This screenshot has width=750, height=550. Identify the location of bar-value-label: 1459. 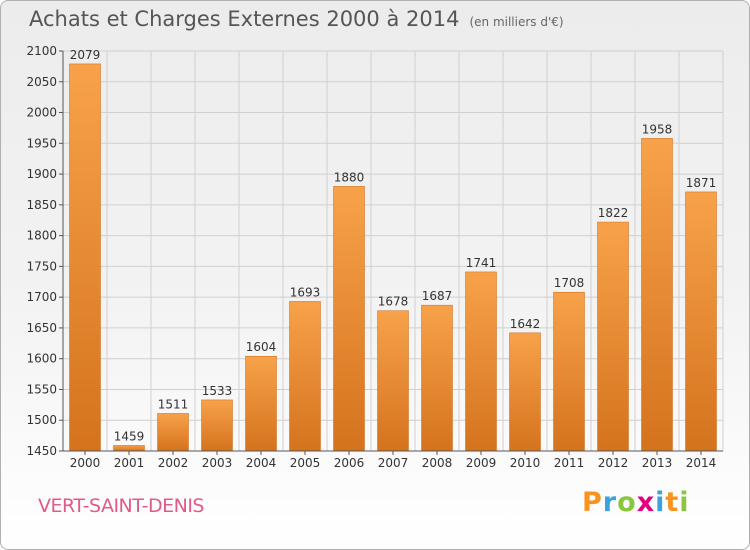
(129, 436).